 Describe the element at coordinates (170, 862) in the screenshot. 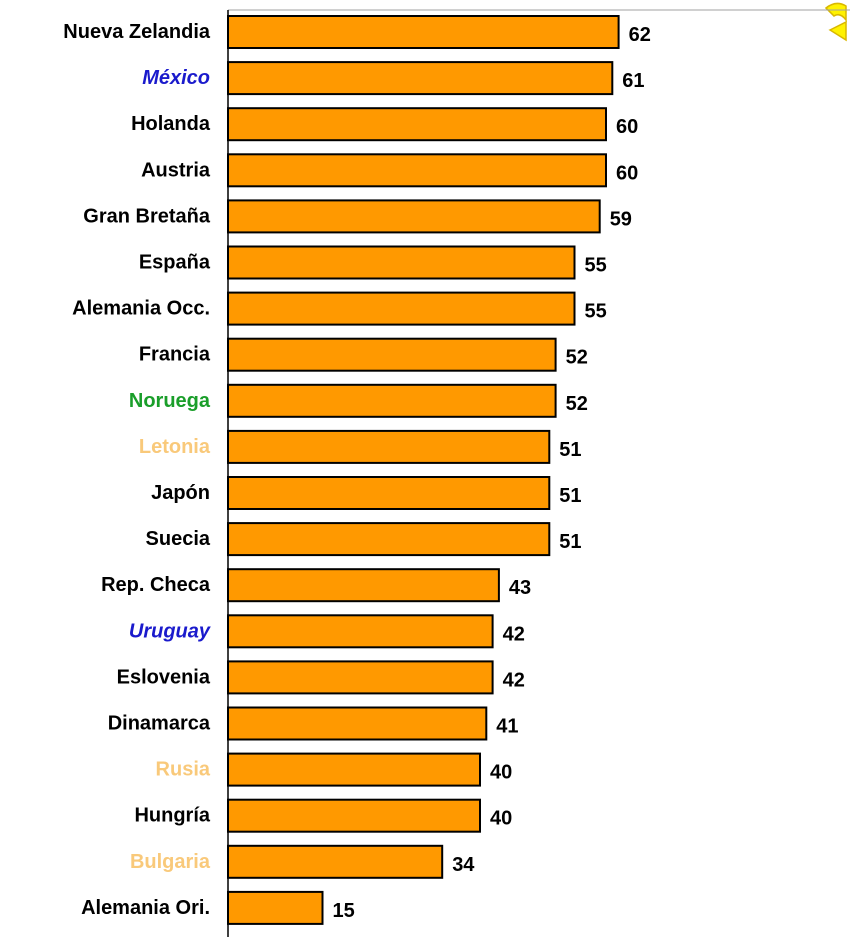

I see `category-label: Bulgaria` at that location.